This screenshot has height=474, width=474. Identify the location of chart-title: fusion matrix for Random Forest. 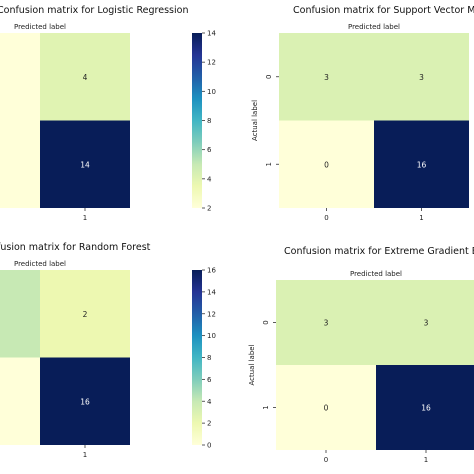
(75, 247).